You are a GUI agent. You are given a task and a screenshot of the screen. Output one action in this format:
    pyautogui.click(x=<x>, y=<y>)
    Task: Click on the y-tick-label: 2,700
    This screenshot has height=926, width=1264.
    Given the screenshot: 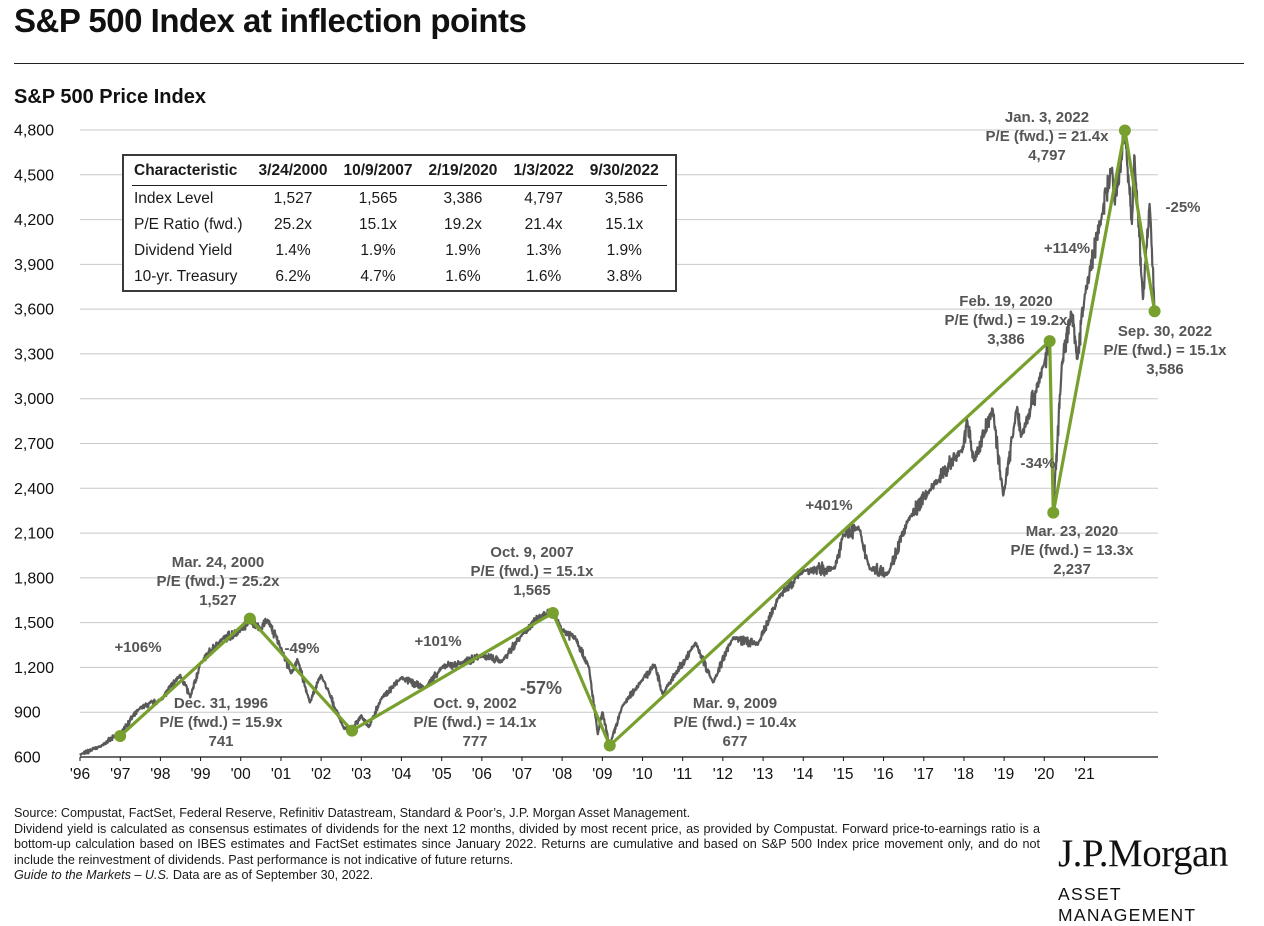 What is the action you would take?
    pyautogui.click(x=34, y=444)
    